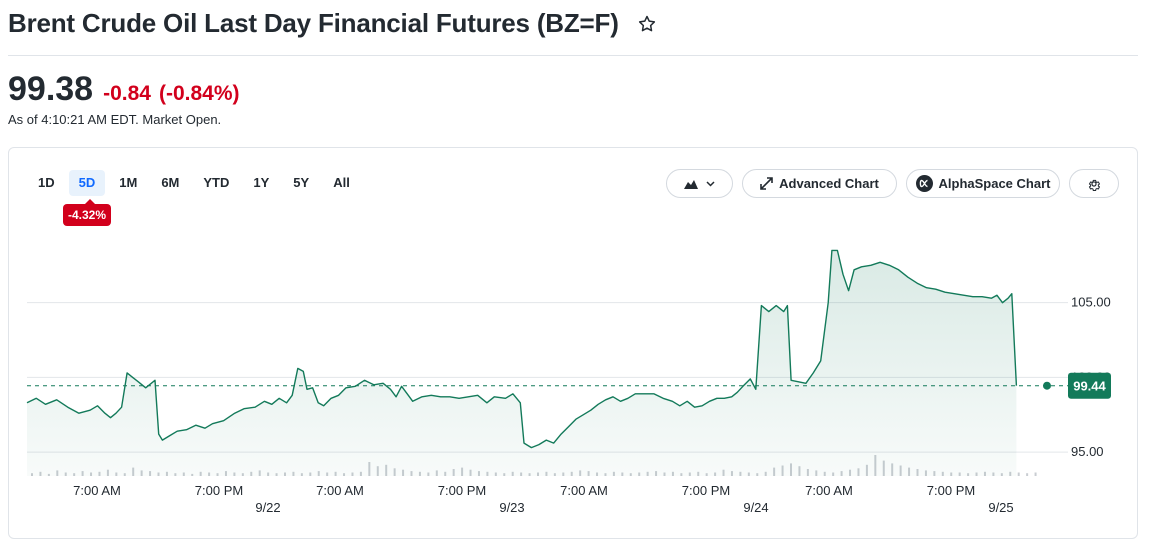 This screenshot has height=539, width=1158. Describe the element at coordinates (1000, 507) in the screenshot. I see `date-label: 9/25` at that location.